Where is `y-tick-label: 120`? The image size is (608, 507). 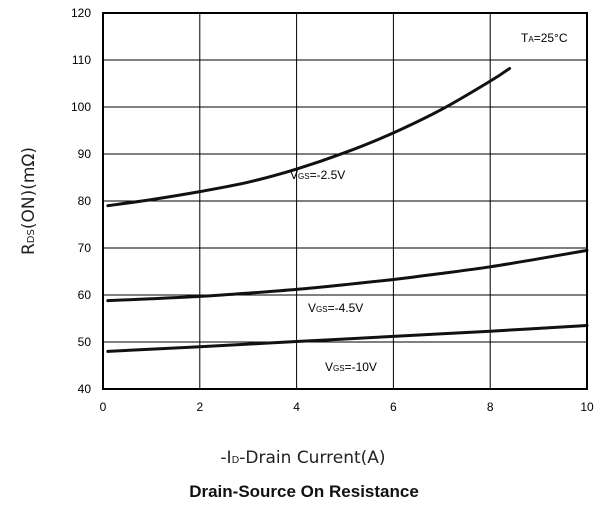 y-tick-label: 120 is located at coordinates (81, 13).